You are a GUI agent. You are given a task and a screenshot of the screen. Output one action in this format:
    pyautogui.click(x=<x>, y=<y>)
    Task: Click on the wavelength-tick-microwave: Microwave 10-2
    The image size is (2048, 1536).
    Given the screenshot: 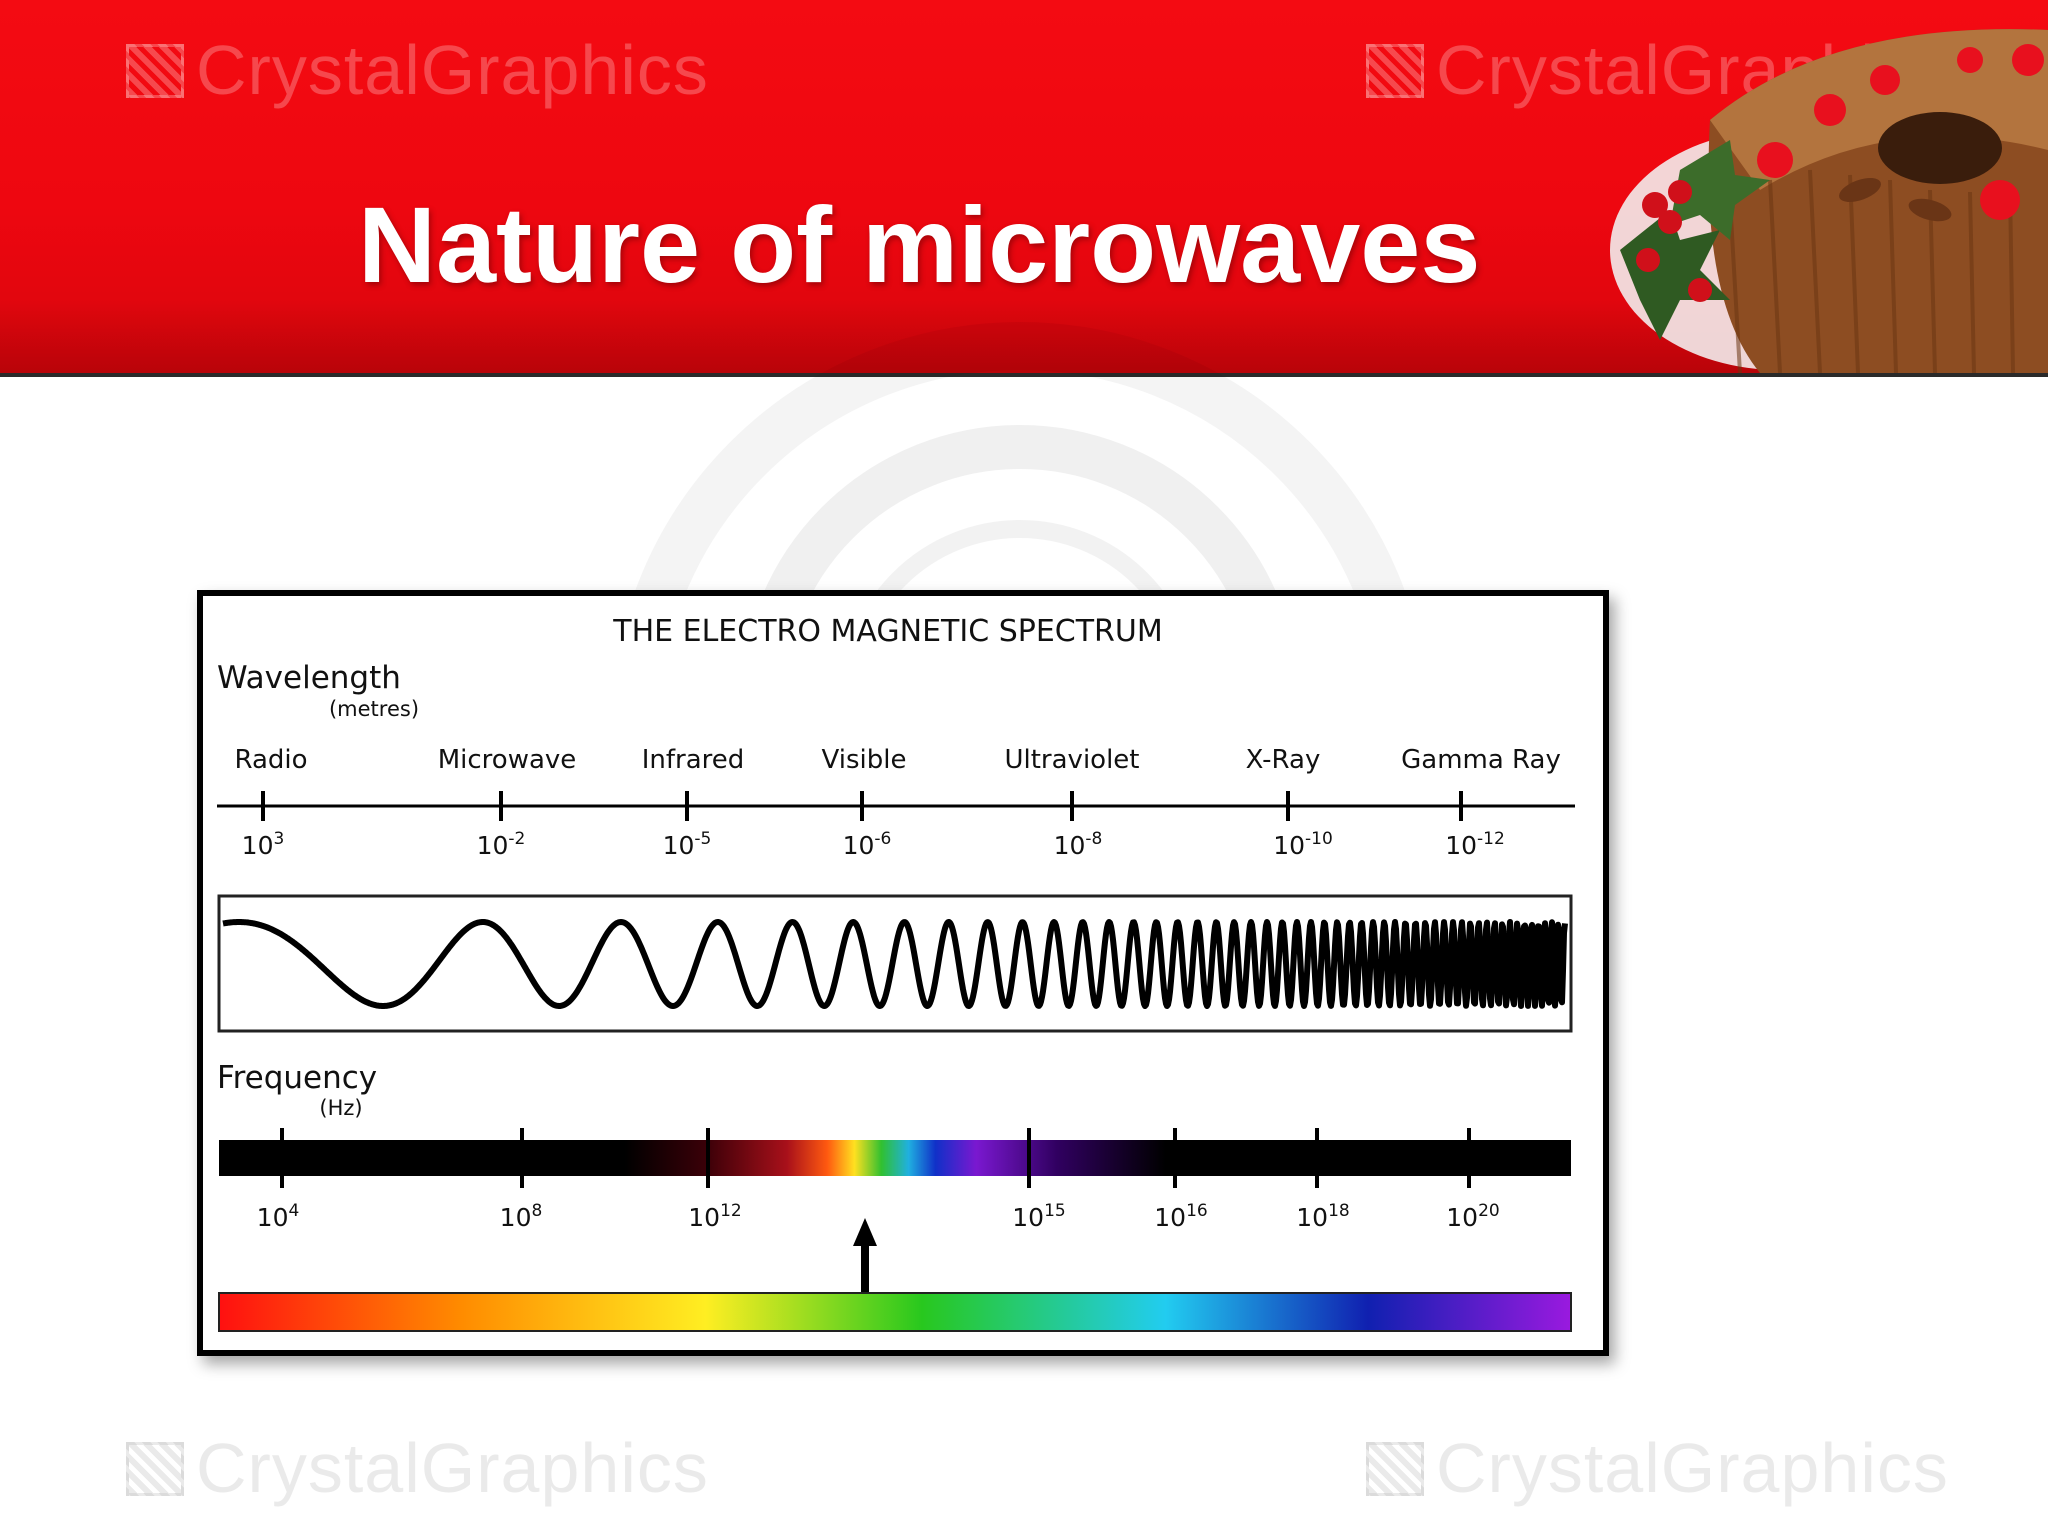 What is the action you would take?
    pyautogui.click(x=507, y=802)
    